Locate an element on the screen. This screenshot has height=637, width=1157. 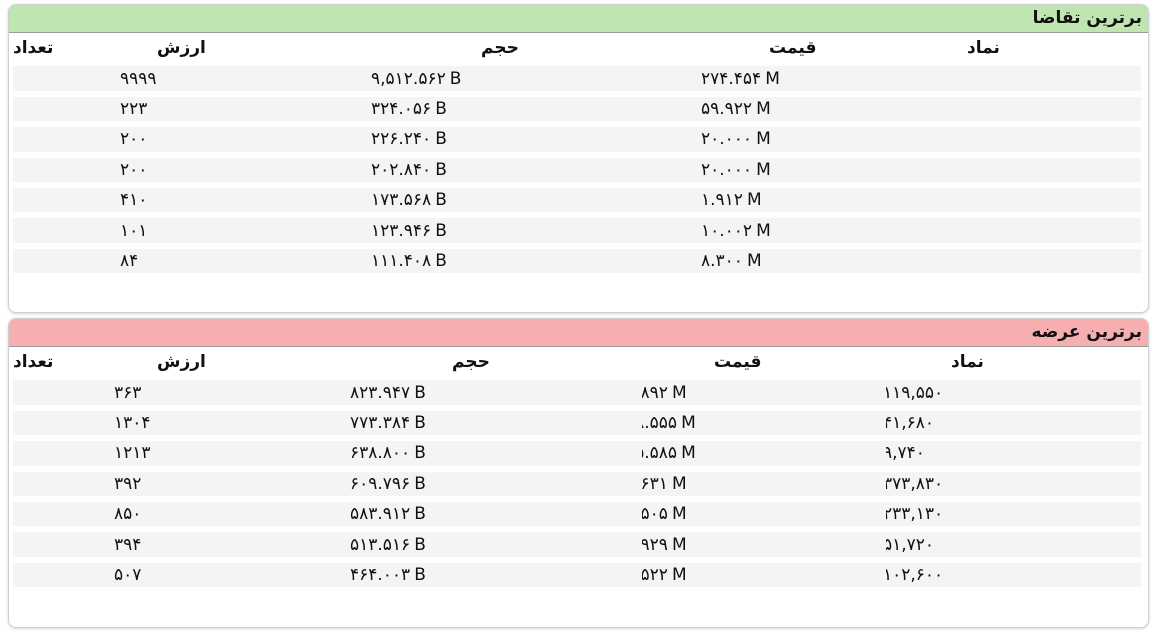
value-amount: ۱۷۳.۵۶۸ is located at coordinates (401, 200).